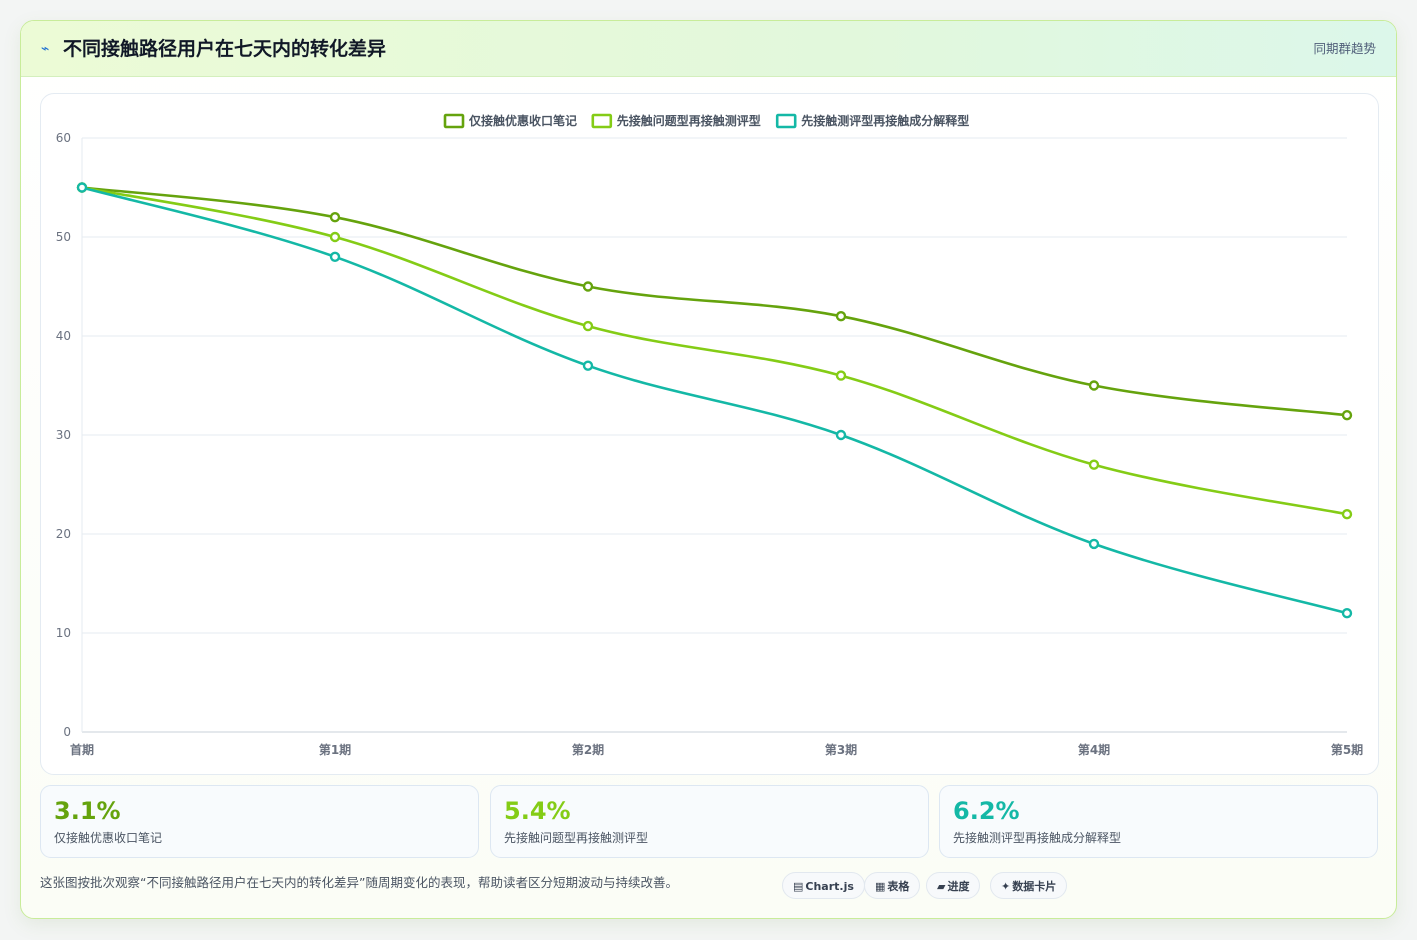 This screenshot has width=1417, height=940. Describe the element at coordinates (63, 336) in the screenshot. I see `y-tick-label: 40` at that location.